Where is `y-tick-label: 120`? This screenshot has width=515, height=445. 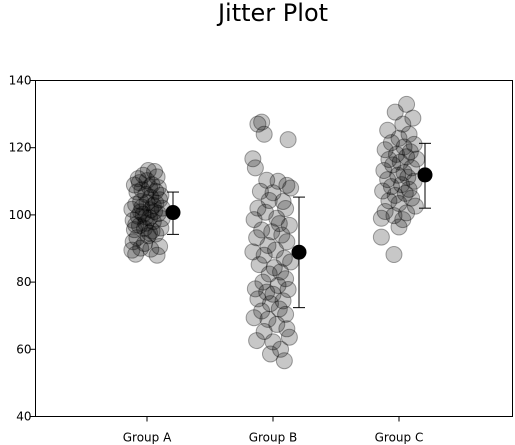 y-tick-label: 120 is located at coordinates (20, 148).